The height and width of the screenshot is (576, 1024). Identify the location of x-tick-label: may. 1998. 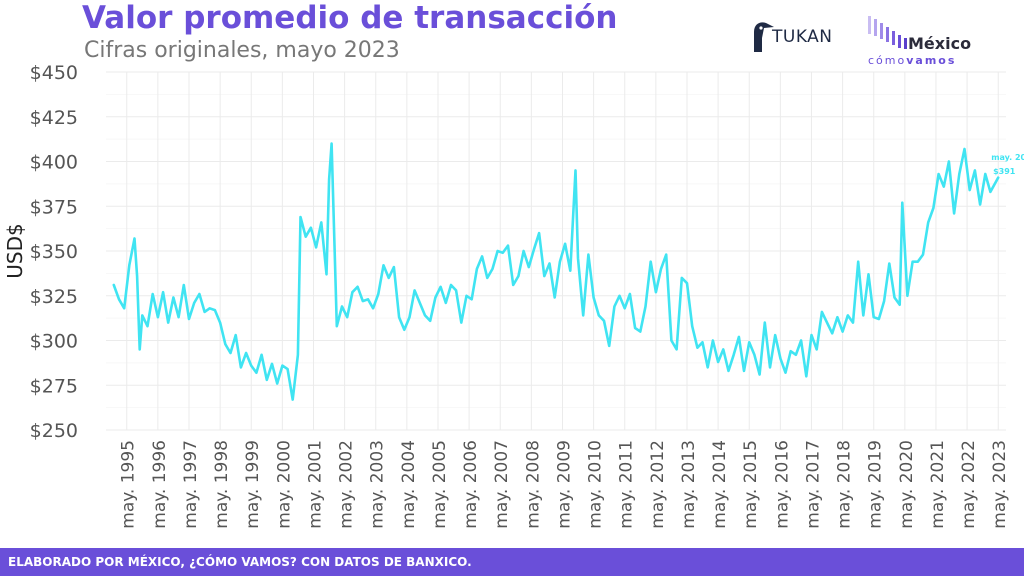
(222, 484).